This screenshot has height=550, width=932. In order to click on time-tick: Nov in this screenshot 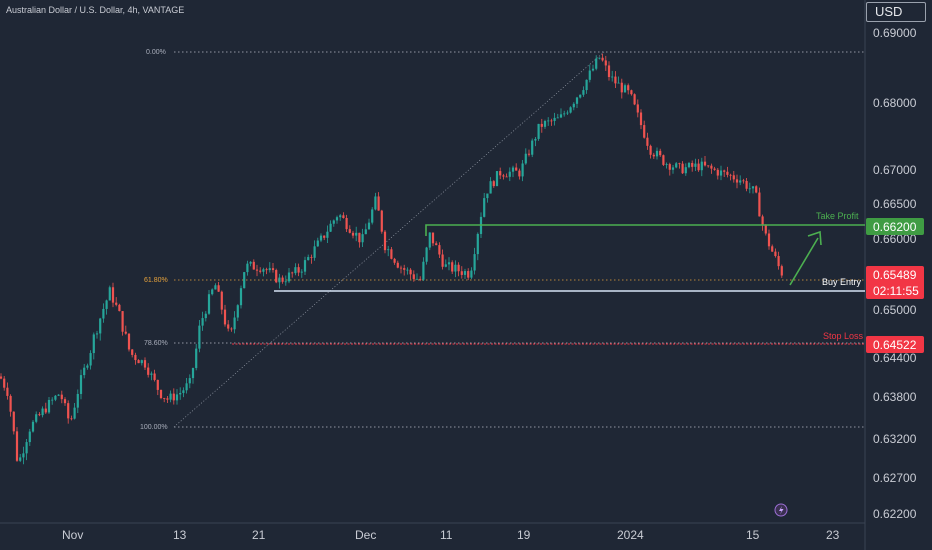, I will do `click(72, 535)`.